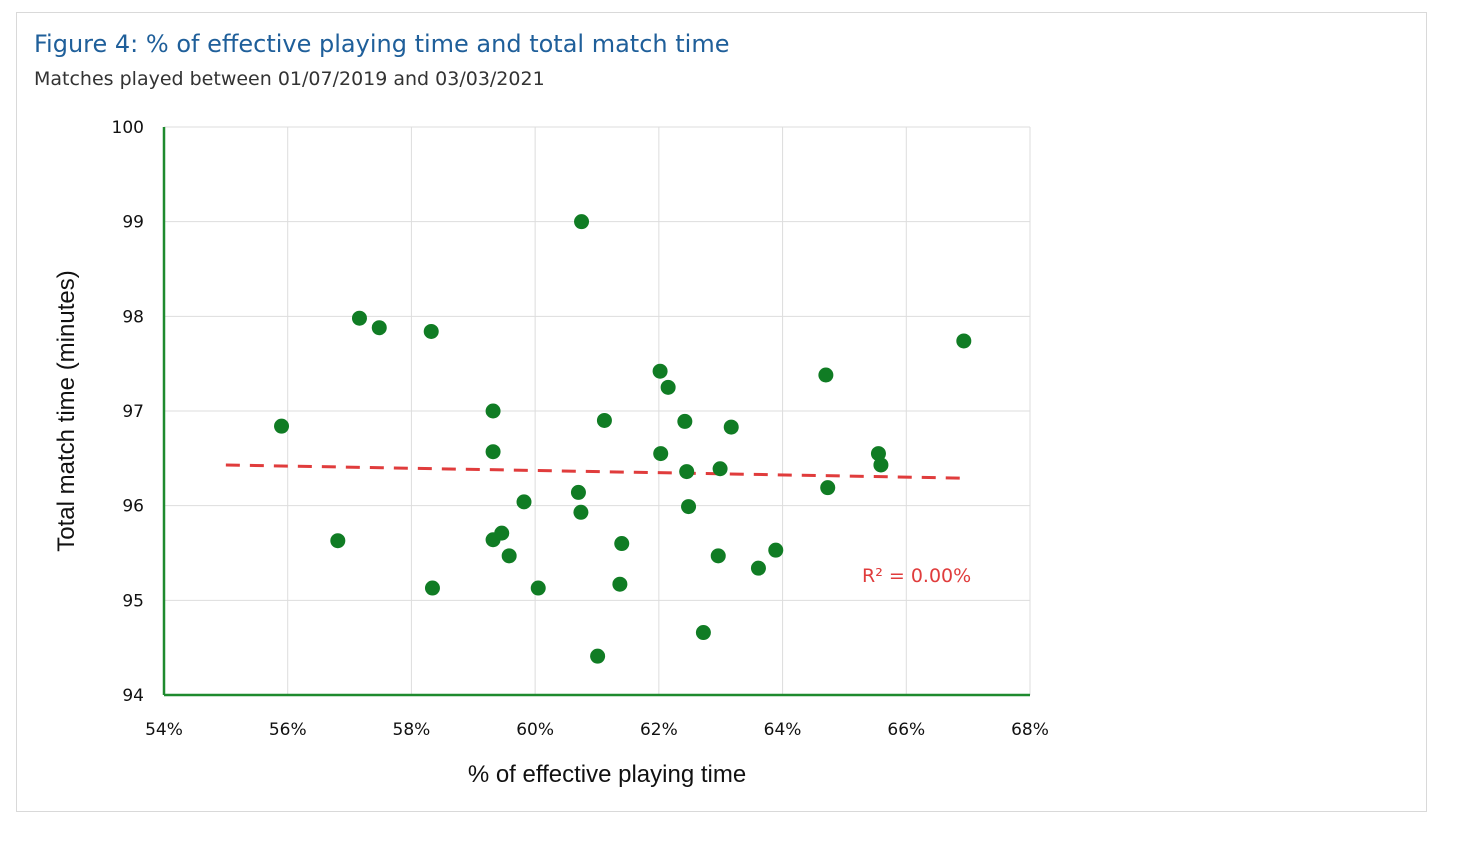 The width and height of the screenshot is (1460, 841). What do you see at coordinates (916, 576) in the screenshot?
I see `r-squared-label: R² = 0.00%` at bounding box center [916, 576].